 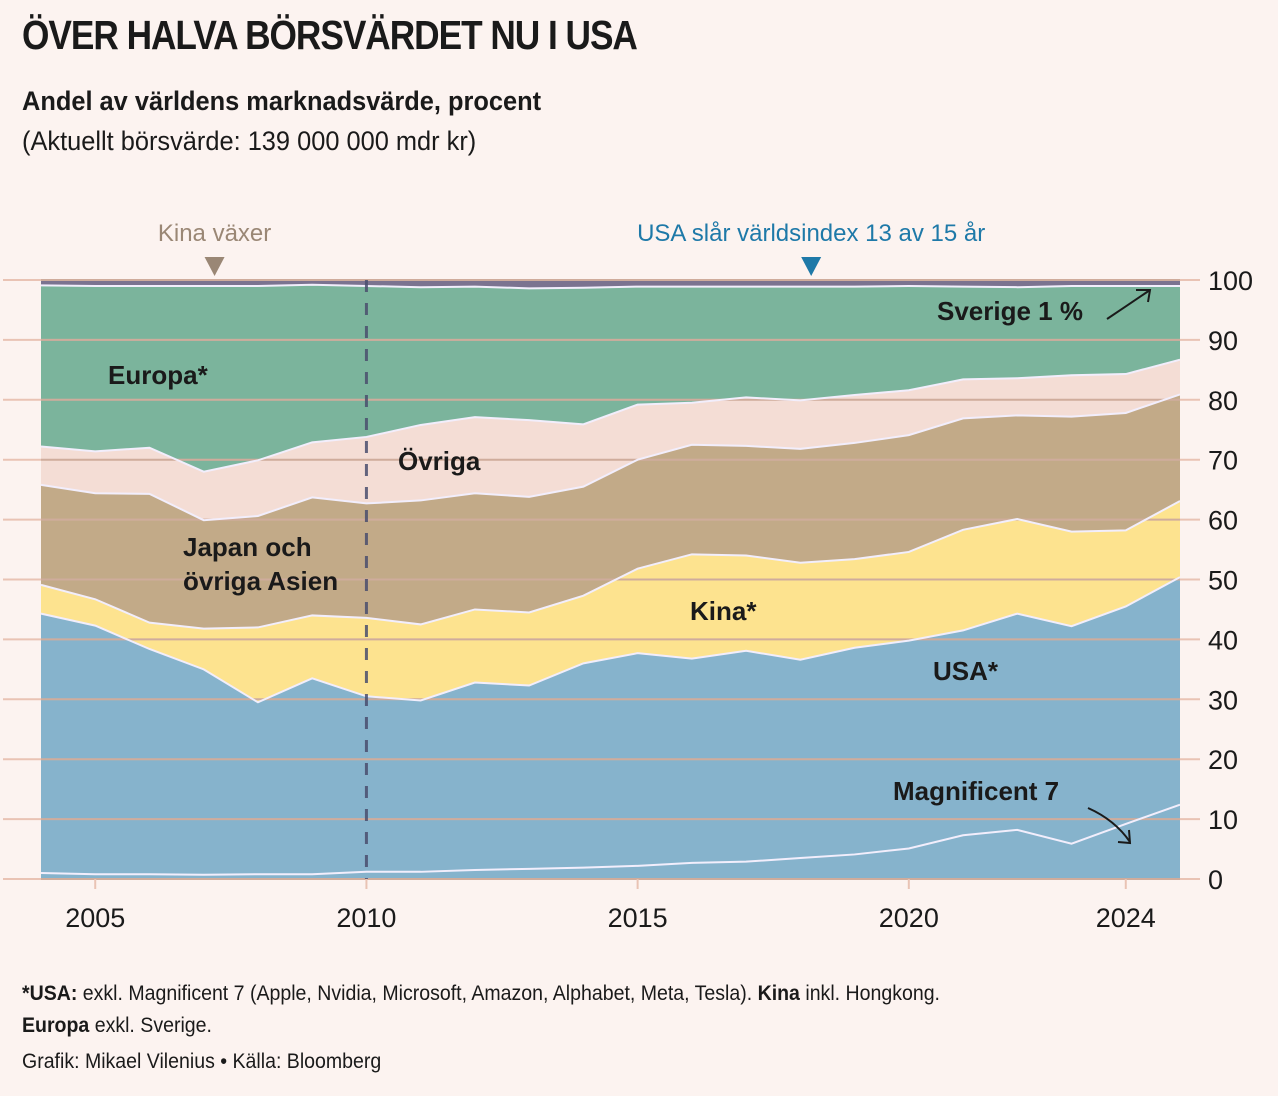 What do you see at coordinates (214, 233) in the screenshot?
I see `annotation-label: Kina växer` at bounding box center [214, 233].